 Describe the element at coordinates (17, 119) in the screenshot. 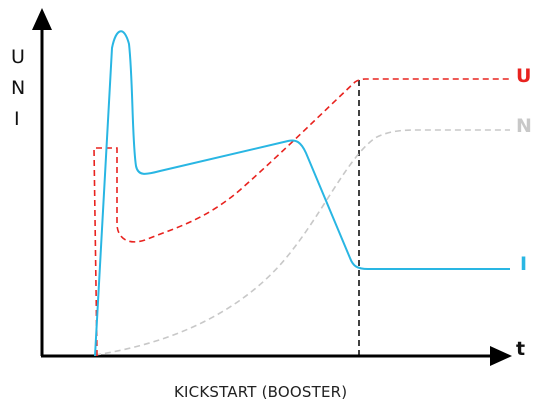

I see `y-axis-label-i: I` at that location.